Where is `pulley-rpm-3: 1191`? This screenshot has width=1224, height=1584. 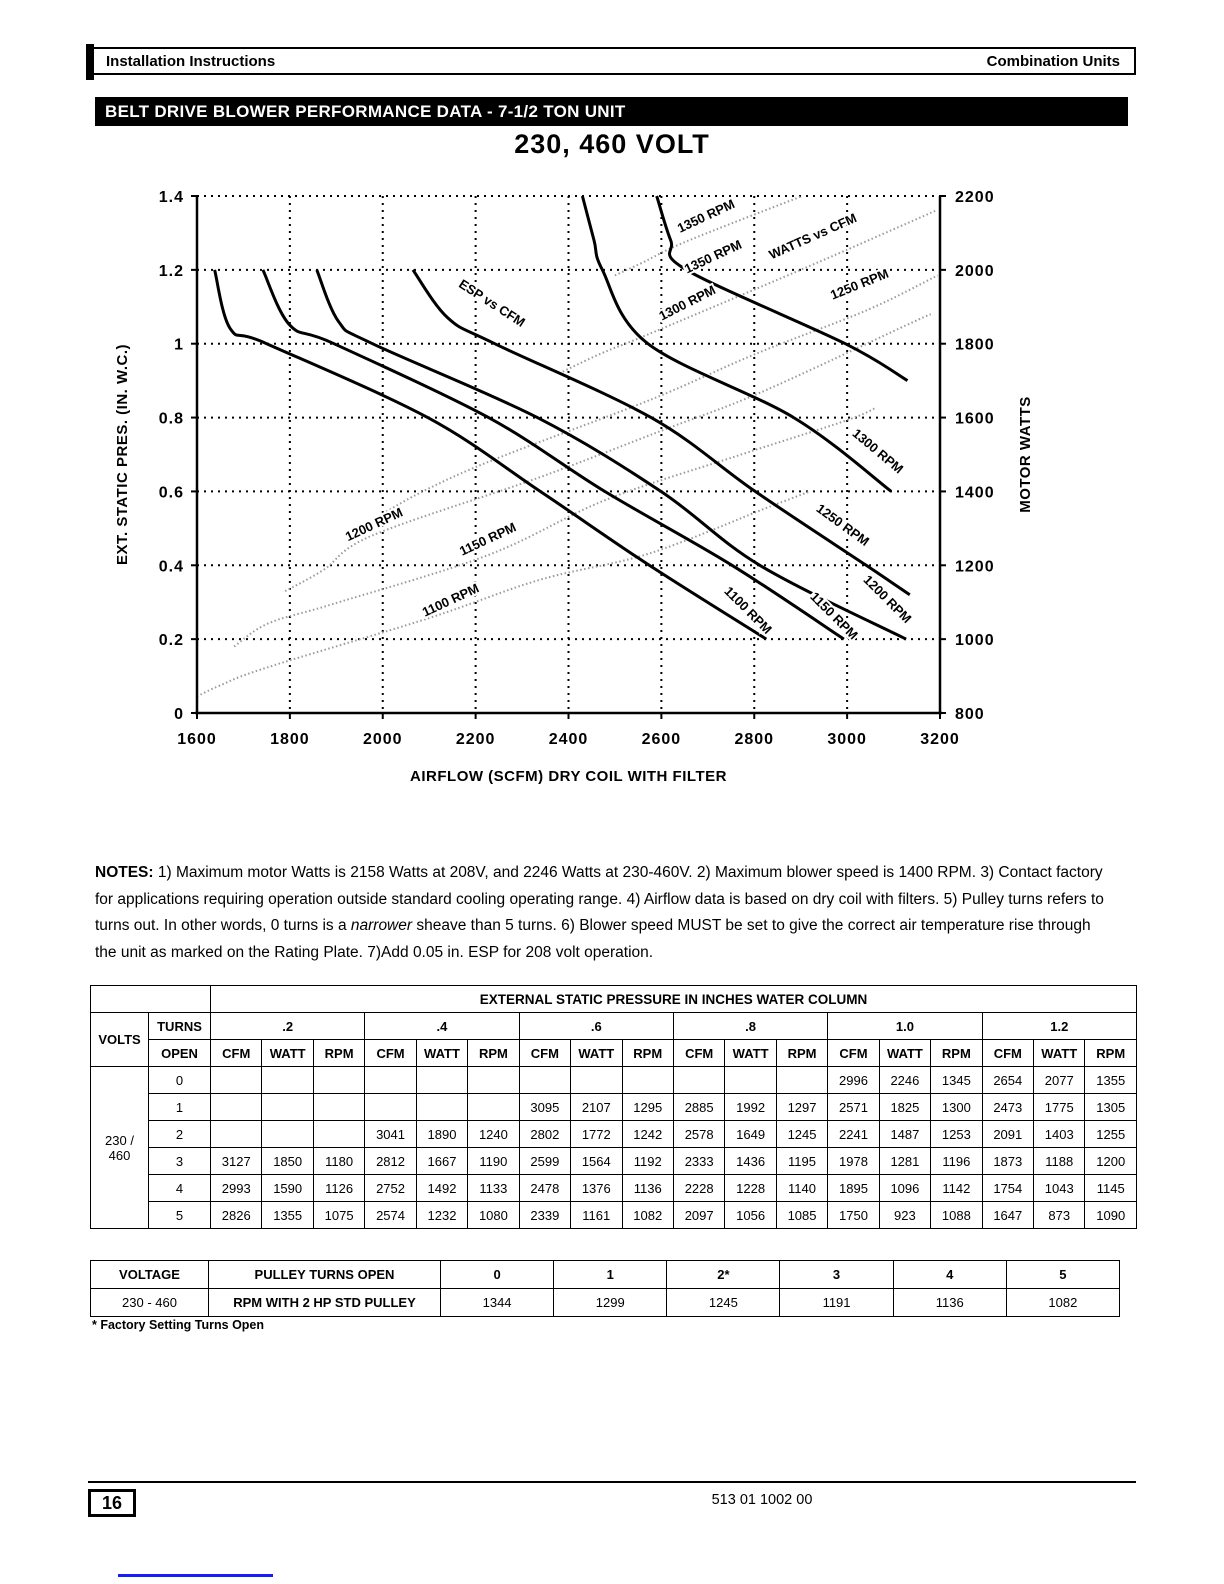 pulley-rpm-3: 1191 is located at coordinates (836, 1302).